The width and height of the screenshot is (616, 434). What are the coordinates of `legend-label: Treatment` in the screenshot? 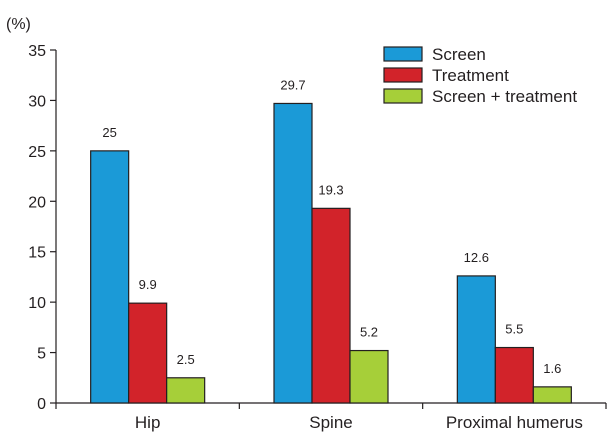 It's located at (470, 75).